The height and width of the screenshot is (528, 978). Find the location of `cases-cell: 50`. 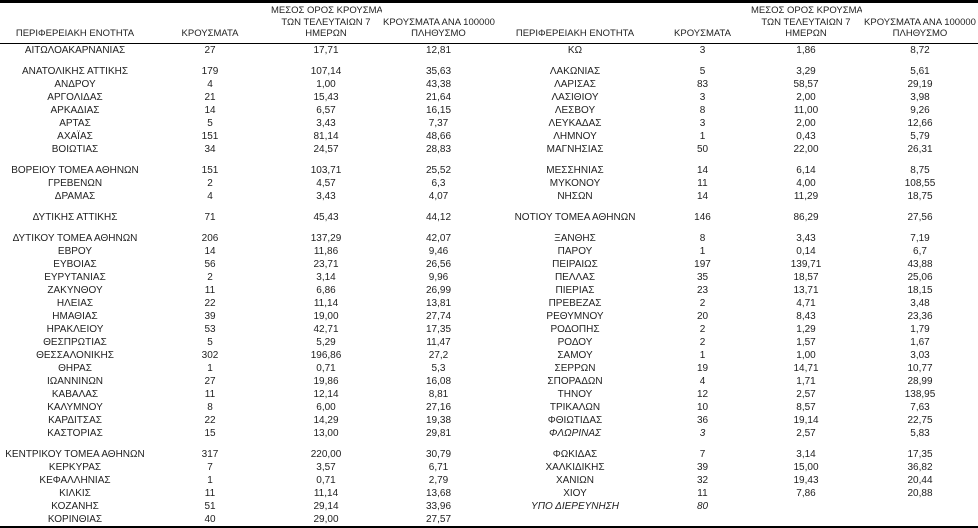

cases-cell: 50 is located at coordinates (702, 149).